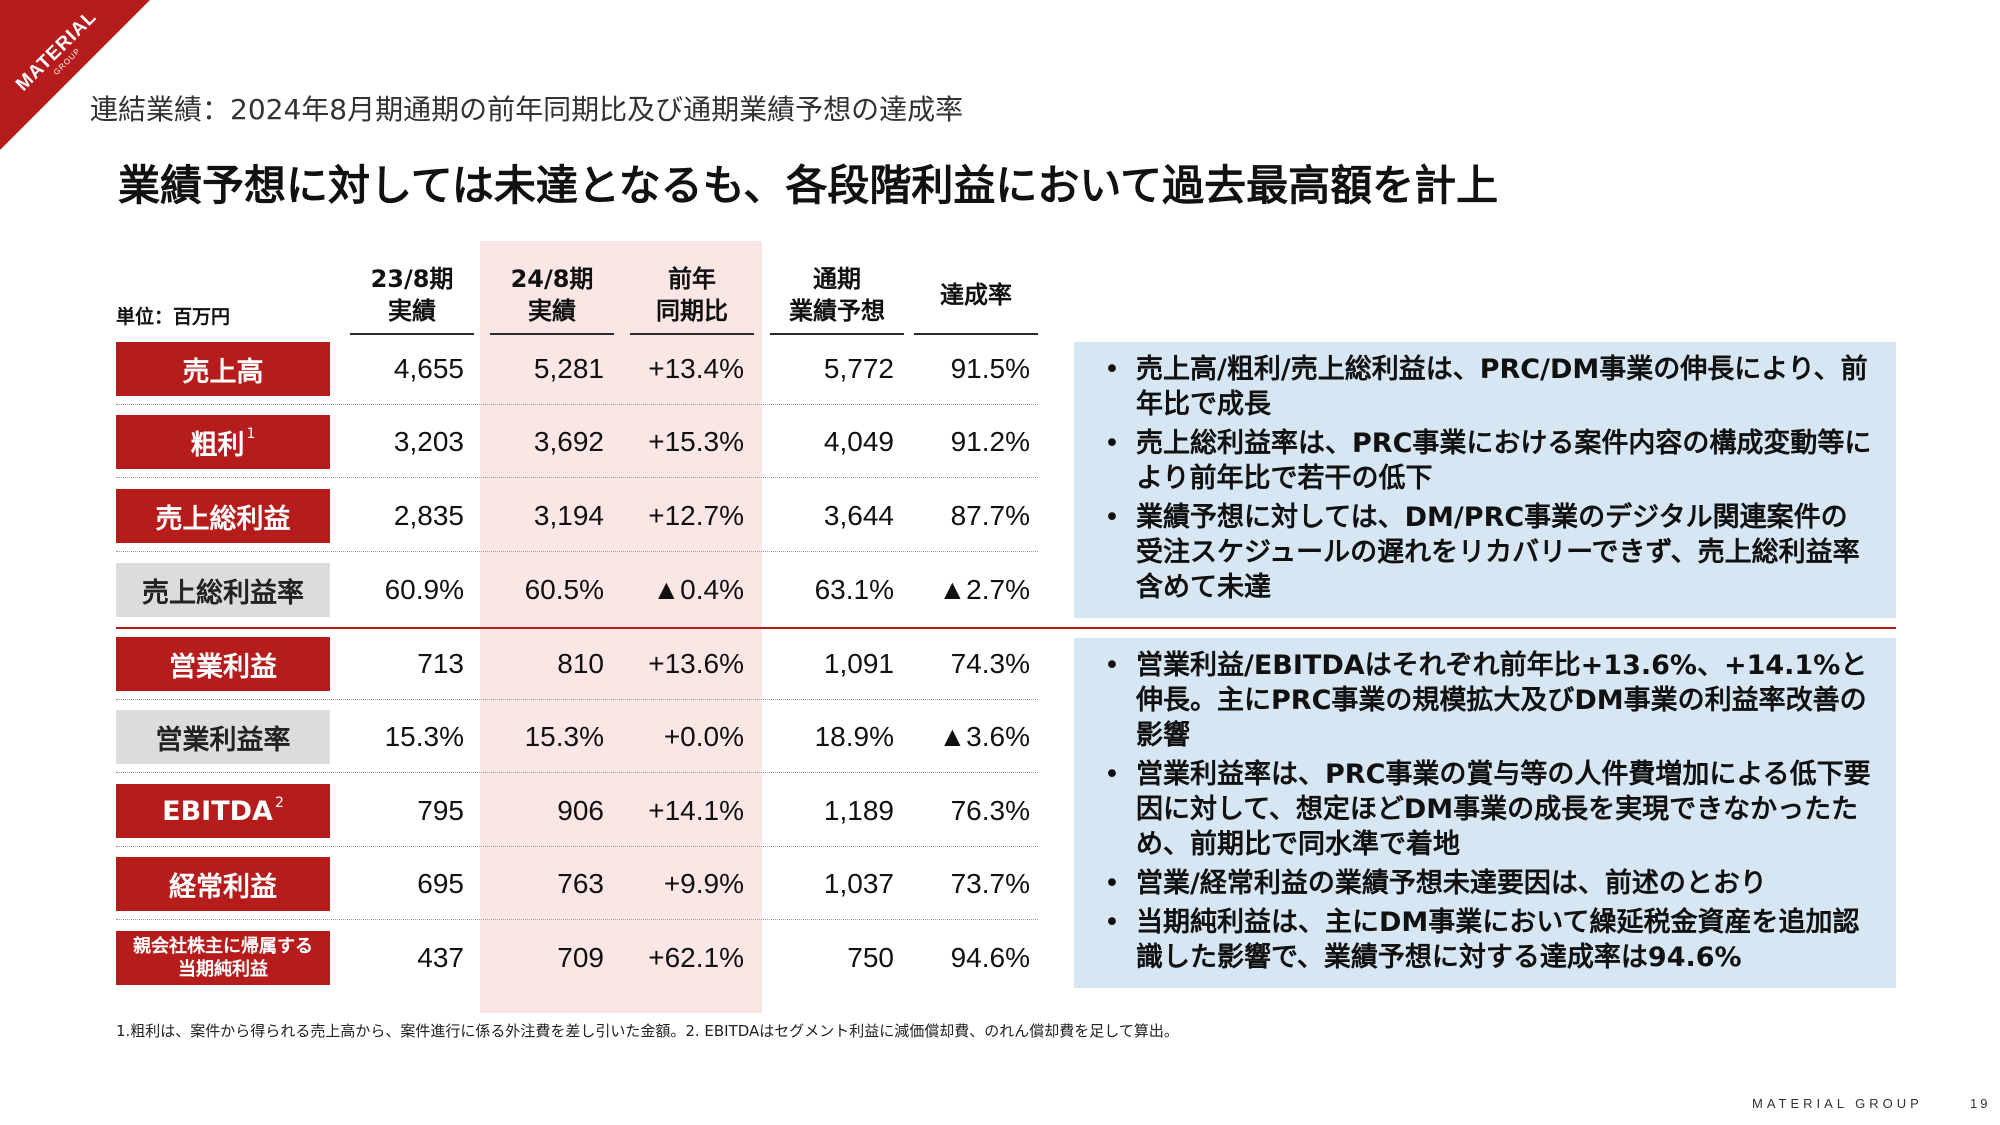 This screenshot has width=2000, height=1125. I want to click on row-label: 売上総利益, so click(223, 516).